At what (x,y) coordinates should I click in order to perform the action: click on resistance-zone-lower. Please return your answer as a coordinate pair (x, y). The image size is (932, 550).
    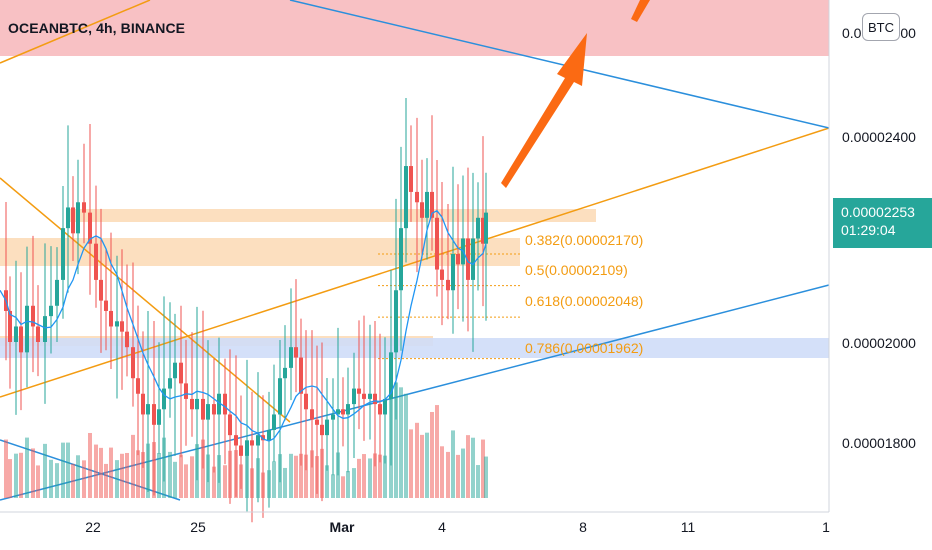
    Looking at the image, I should click on (260, 252).